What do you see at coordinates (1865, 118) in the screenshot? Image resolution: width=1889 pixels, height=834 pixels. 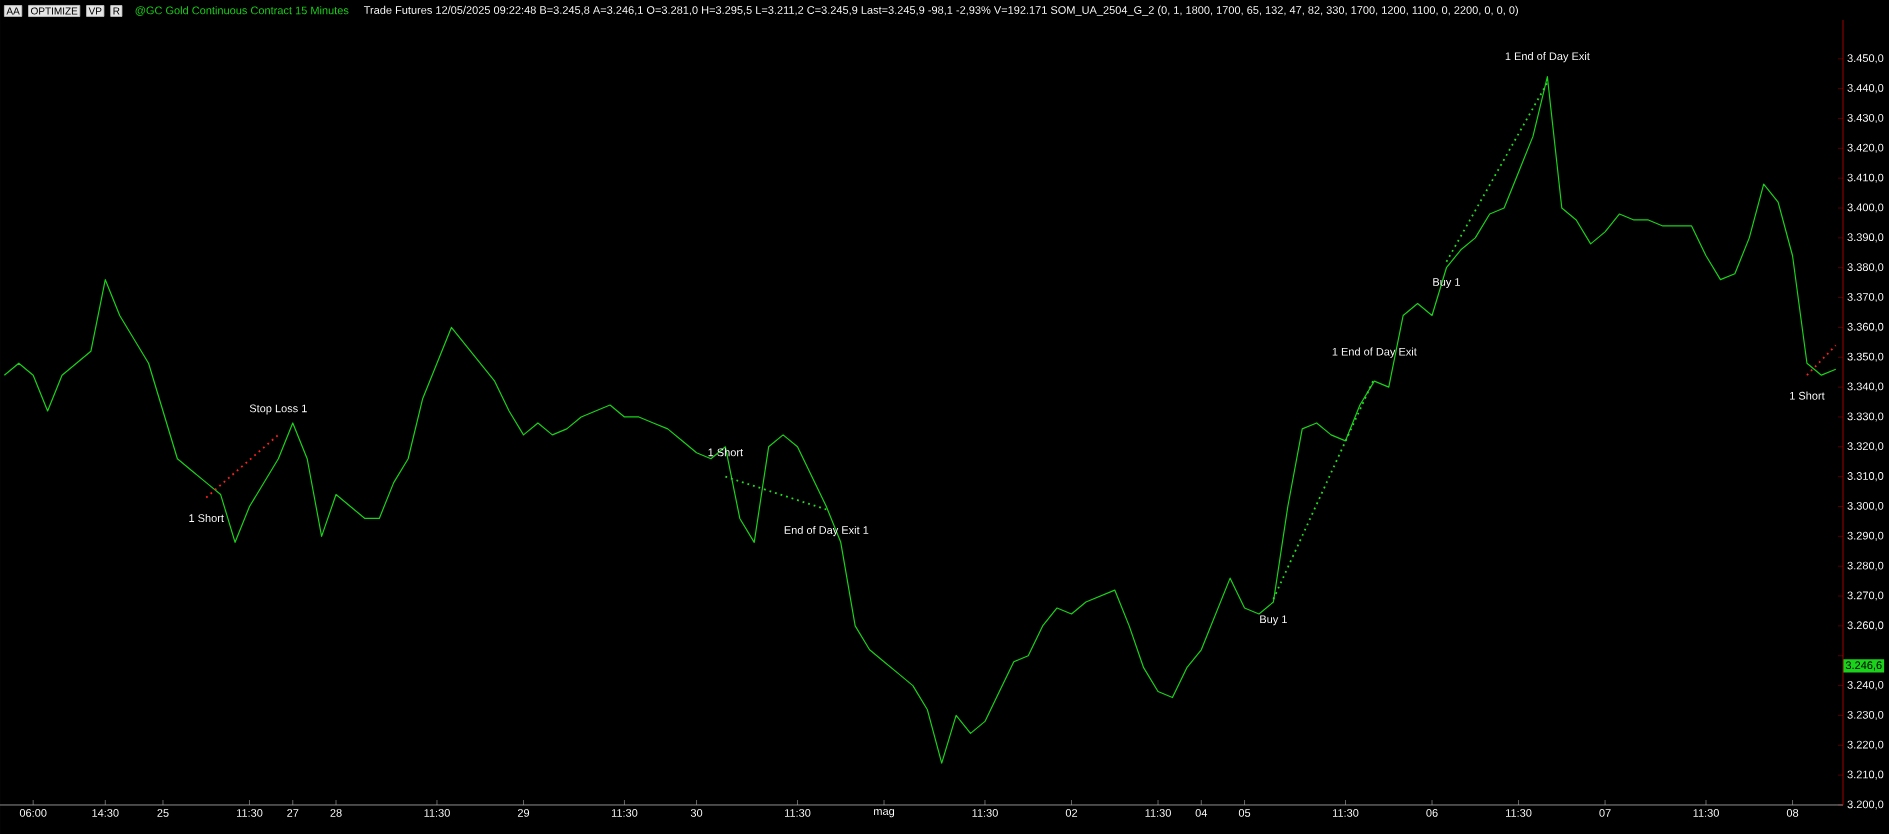 I see `y-tick-label: 3.430,0` at bounding box center [1865, 118].